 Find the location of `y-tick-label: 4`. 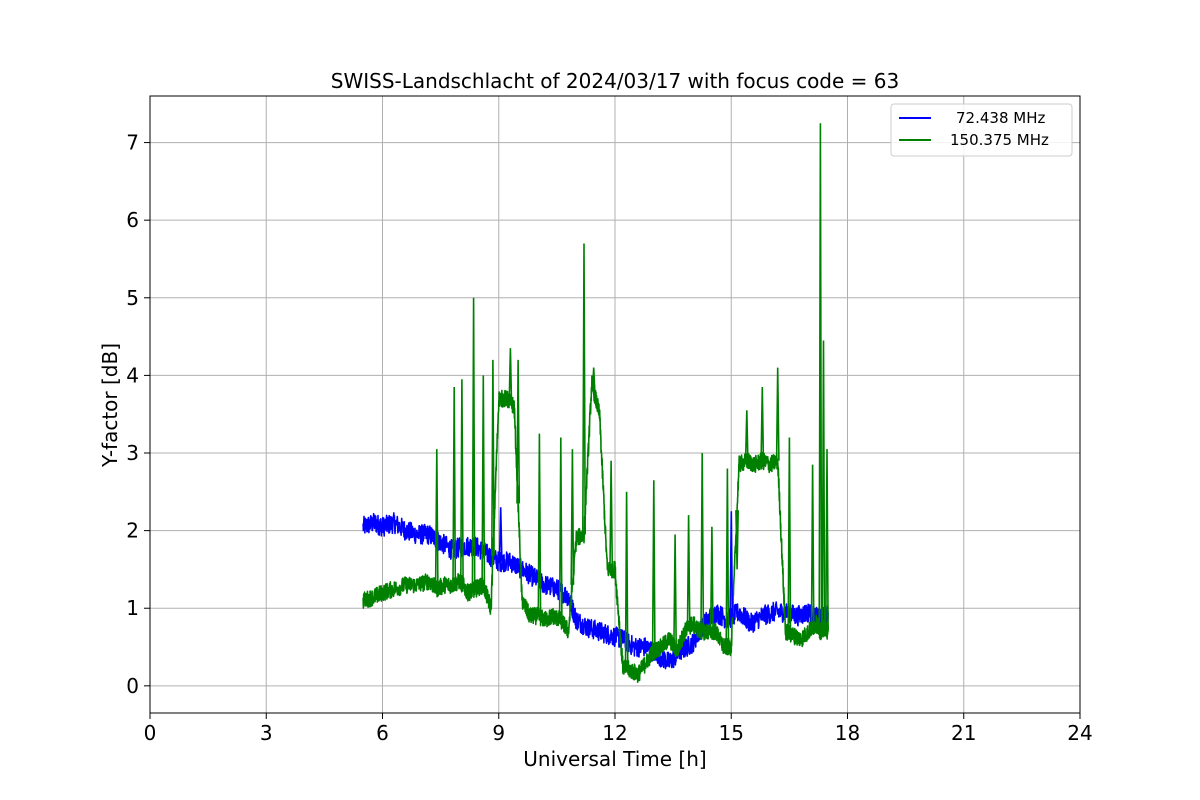

y-tick-label: 4 is located at coordinates (132, 375).